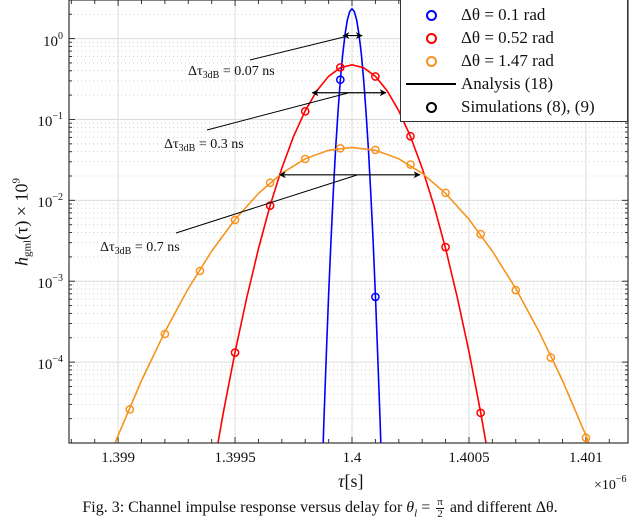 The image size is (640, 522). Describe the element at coordinates (431, 84) in the screenshot. I see `legend-line-swatch` at that location.